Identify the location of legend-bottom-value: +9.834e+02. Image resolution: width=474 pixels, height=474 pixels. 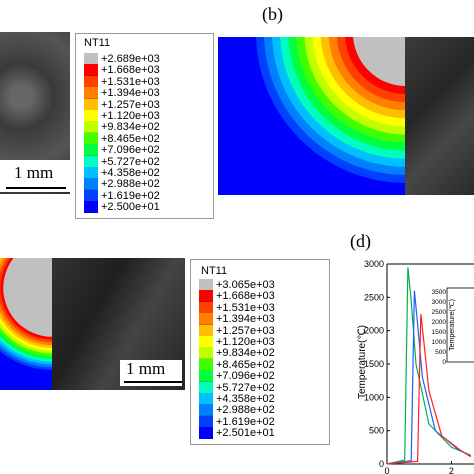
(245, 353).